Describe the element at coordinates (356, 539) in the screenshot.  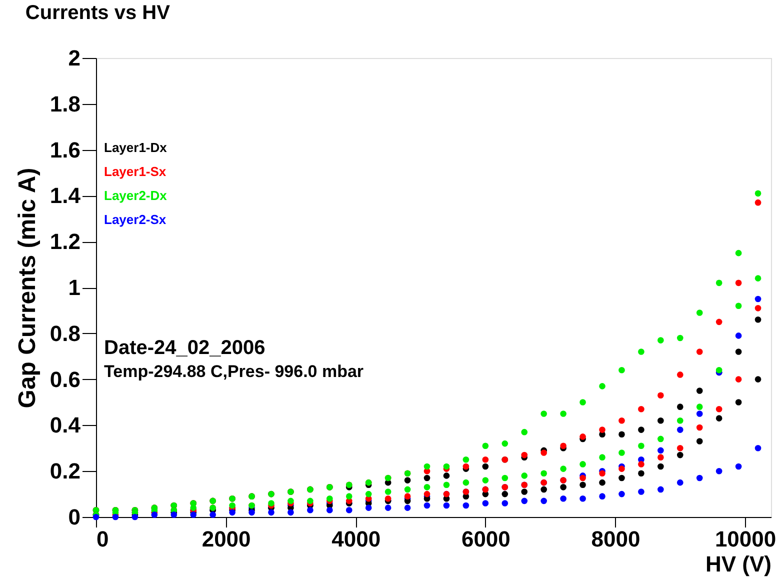
I see `x-tick-label: 4000` at that location.